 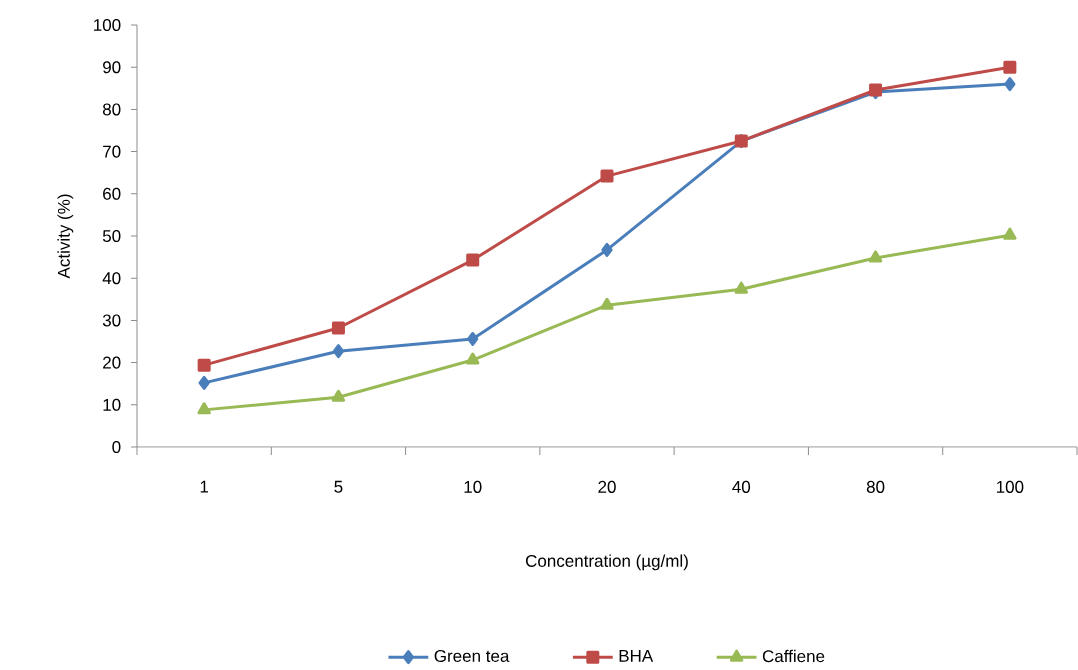 I want to click on legend-label: Caffiene, so click(x=793, y=656).